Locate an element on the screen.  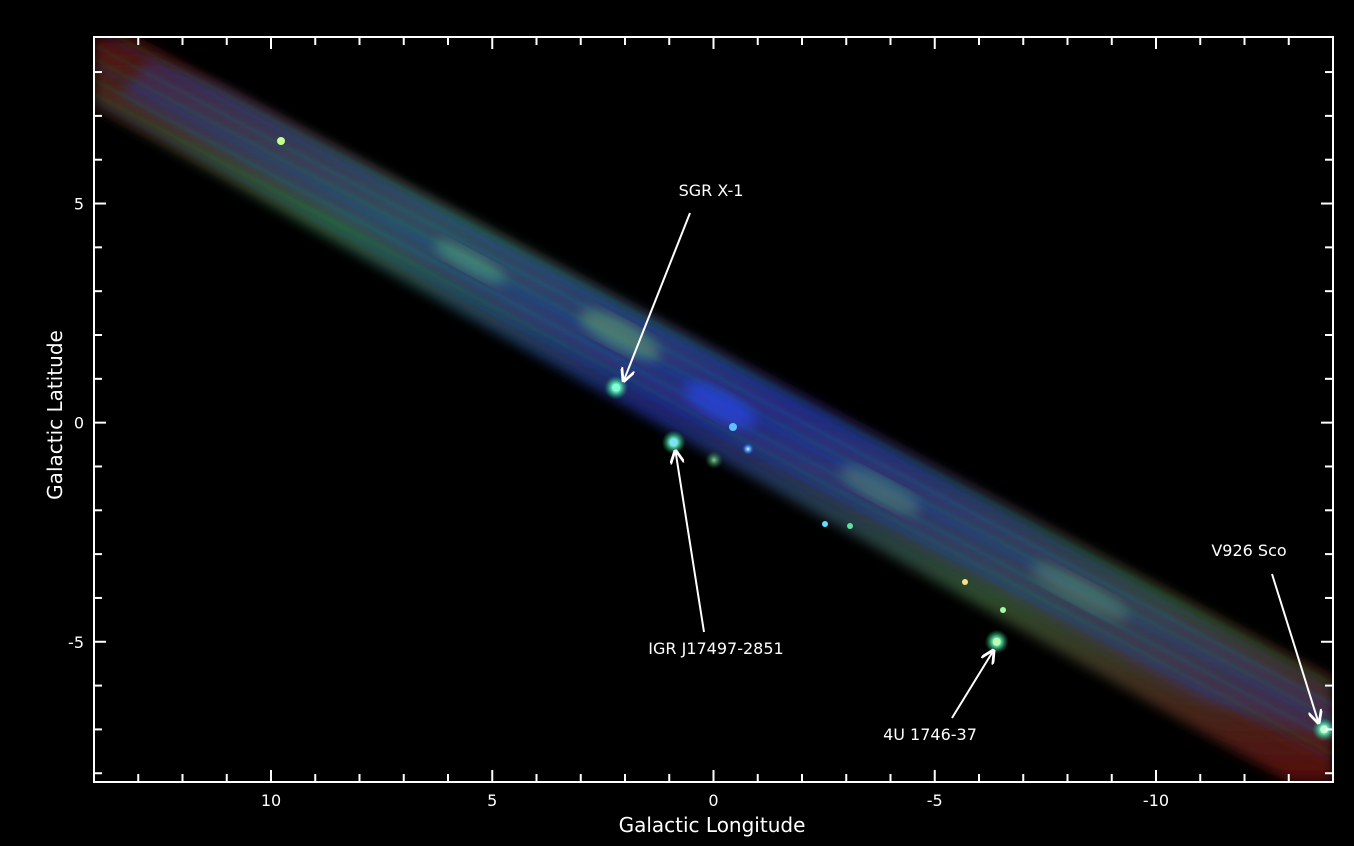
x-tick-label: 10 is located at coordinates (271, 800).